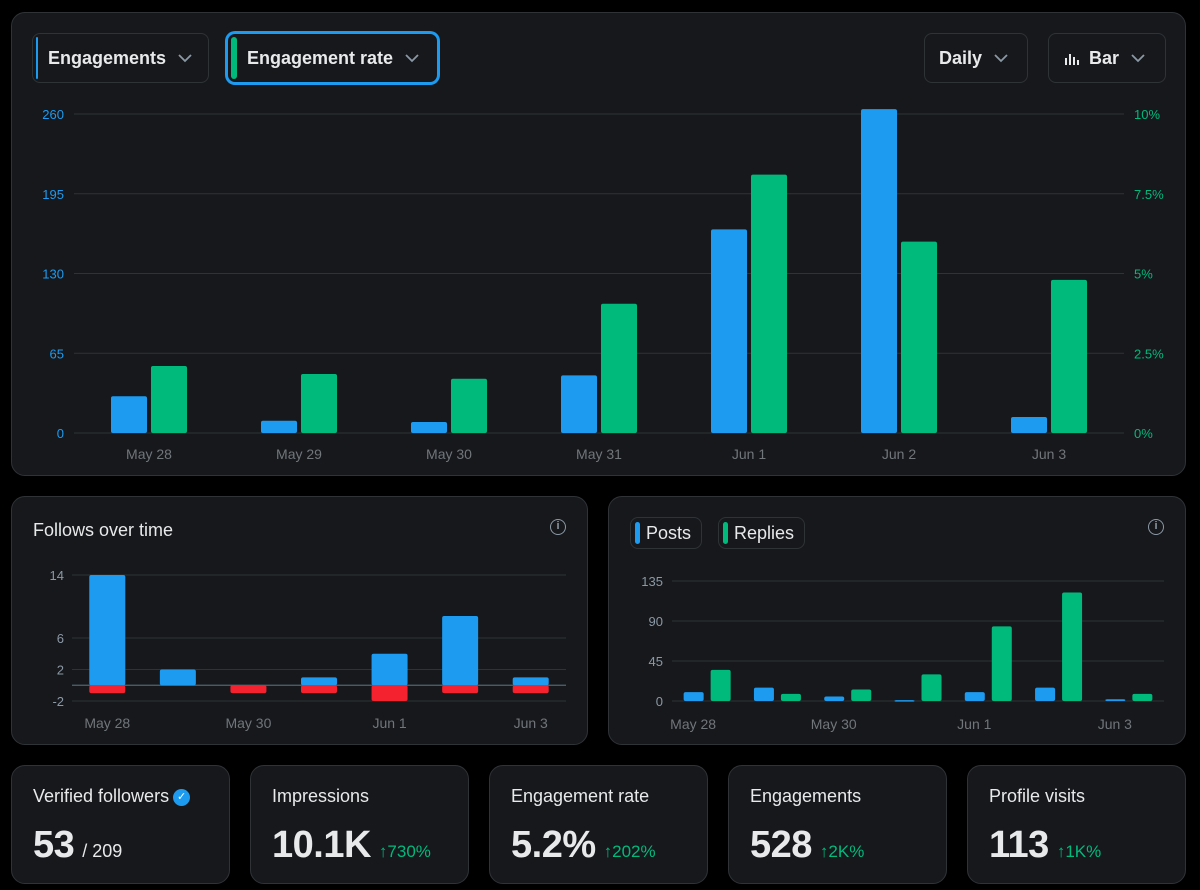  I want to click on follows-title: Follows over time, so click(103, 530).